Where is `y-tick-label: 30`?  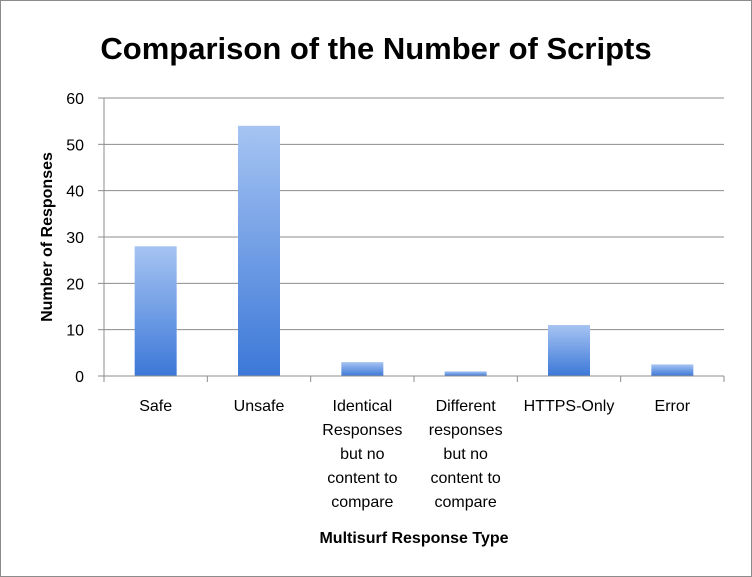
y-tick-label: 30 is located at coordinates (75, 238).